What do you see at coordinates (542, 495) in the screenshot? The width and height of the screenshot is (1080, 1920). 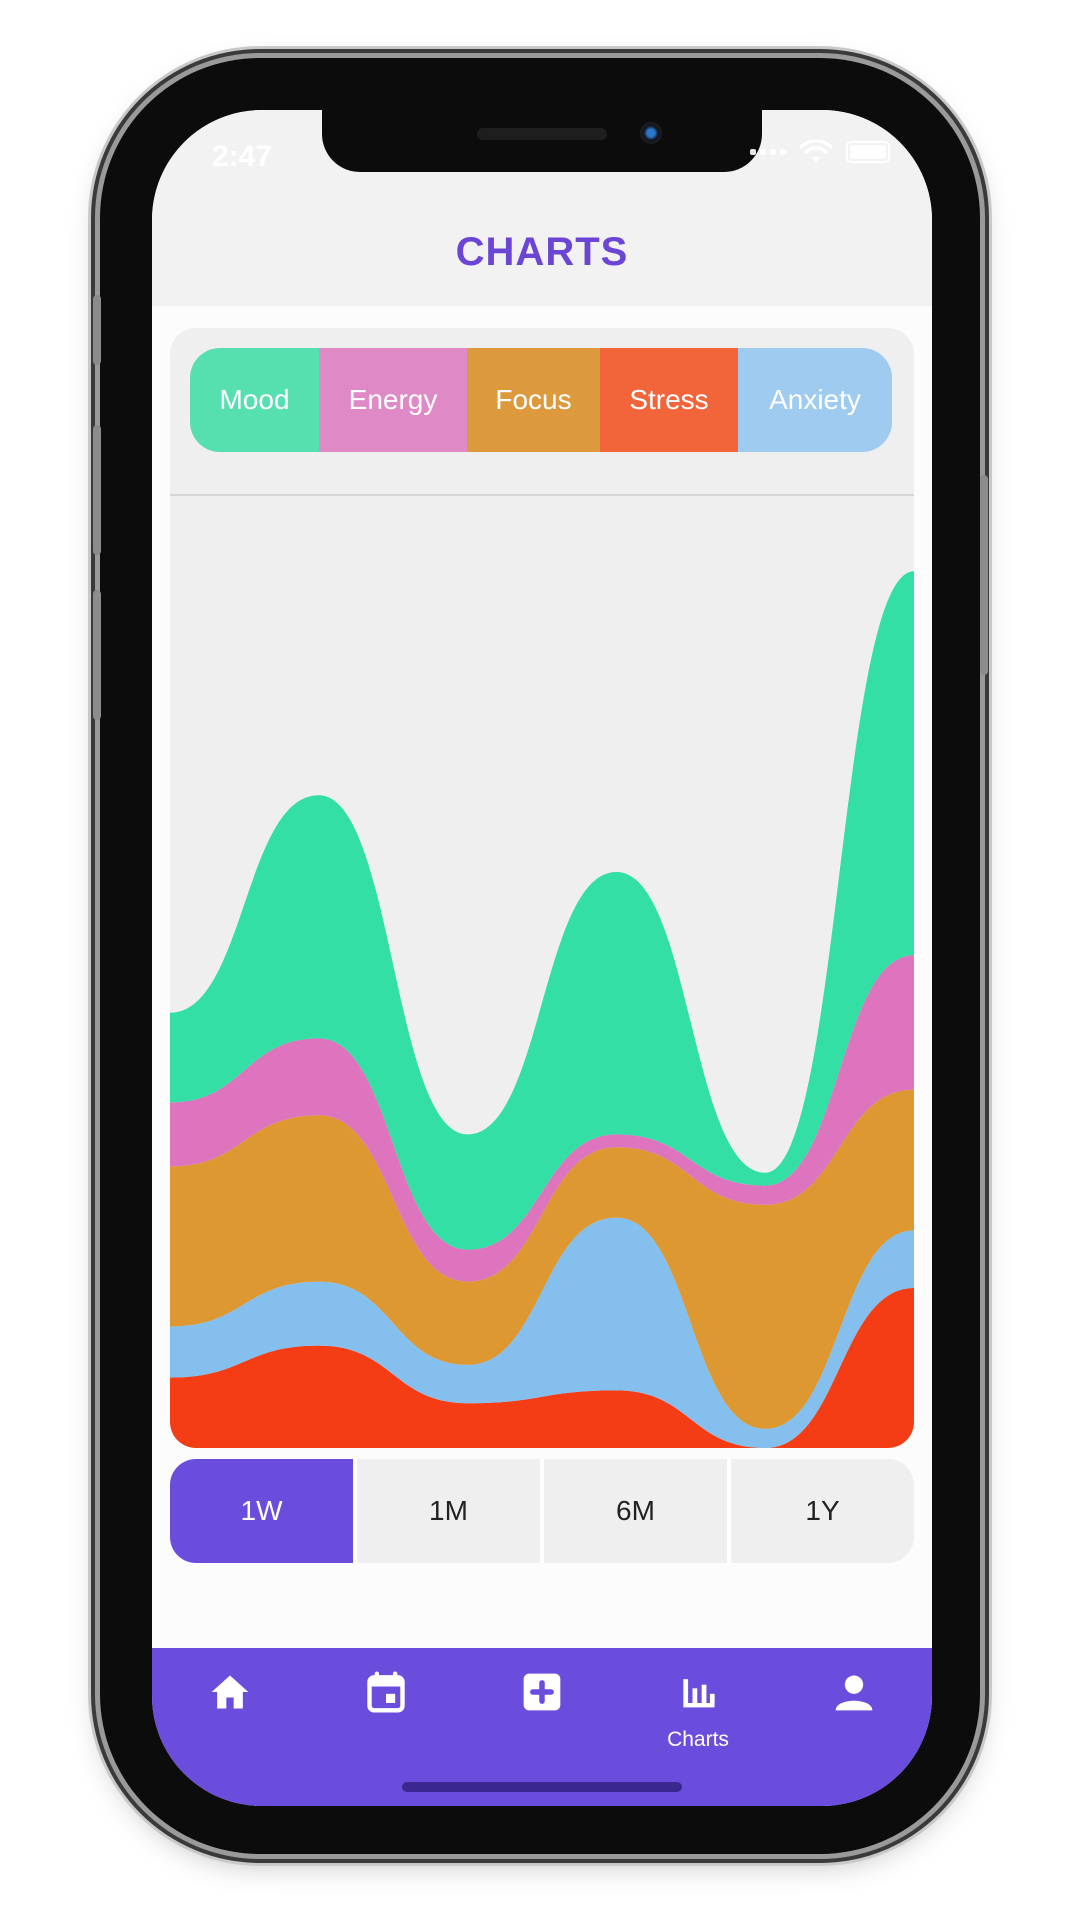 I see `legend-divider` at bounding box center [542, 495].